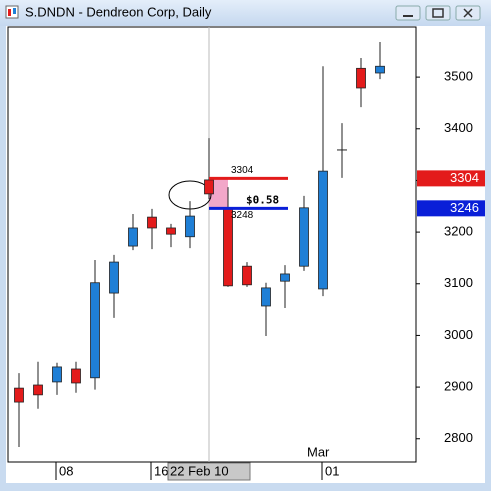 The width and height of the screenshot is (491, 496). What do you see at coordinates (458, 386) in the screenshot?
I see `y-tick-label: 2900` at bounding box center [458, 386].